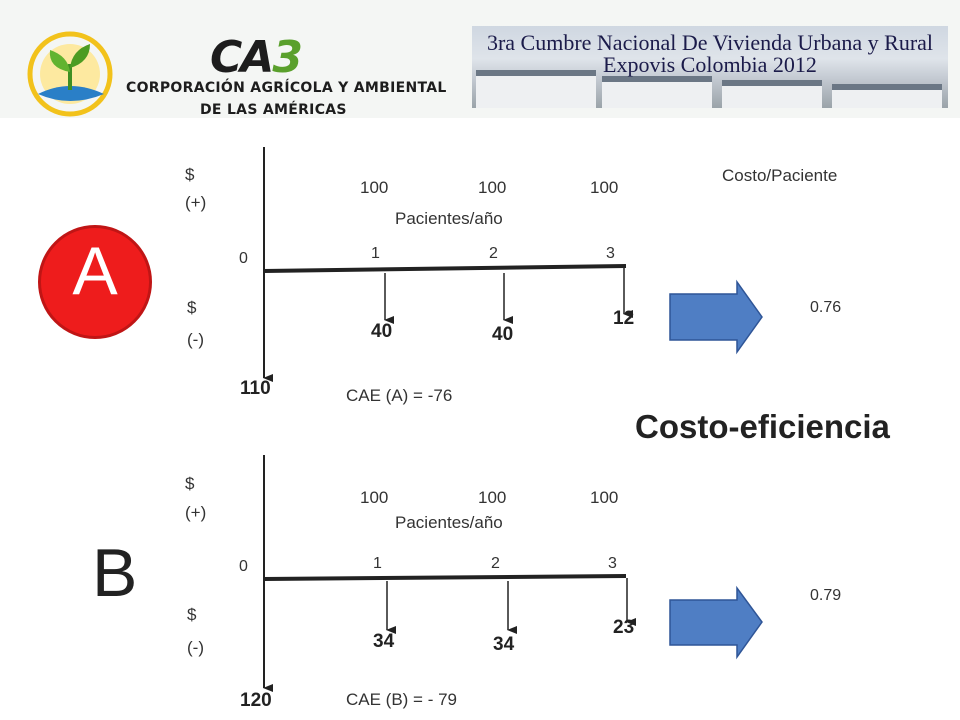  I want to click on patients-a-3: 100, so click(604, 187).